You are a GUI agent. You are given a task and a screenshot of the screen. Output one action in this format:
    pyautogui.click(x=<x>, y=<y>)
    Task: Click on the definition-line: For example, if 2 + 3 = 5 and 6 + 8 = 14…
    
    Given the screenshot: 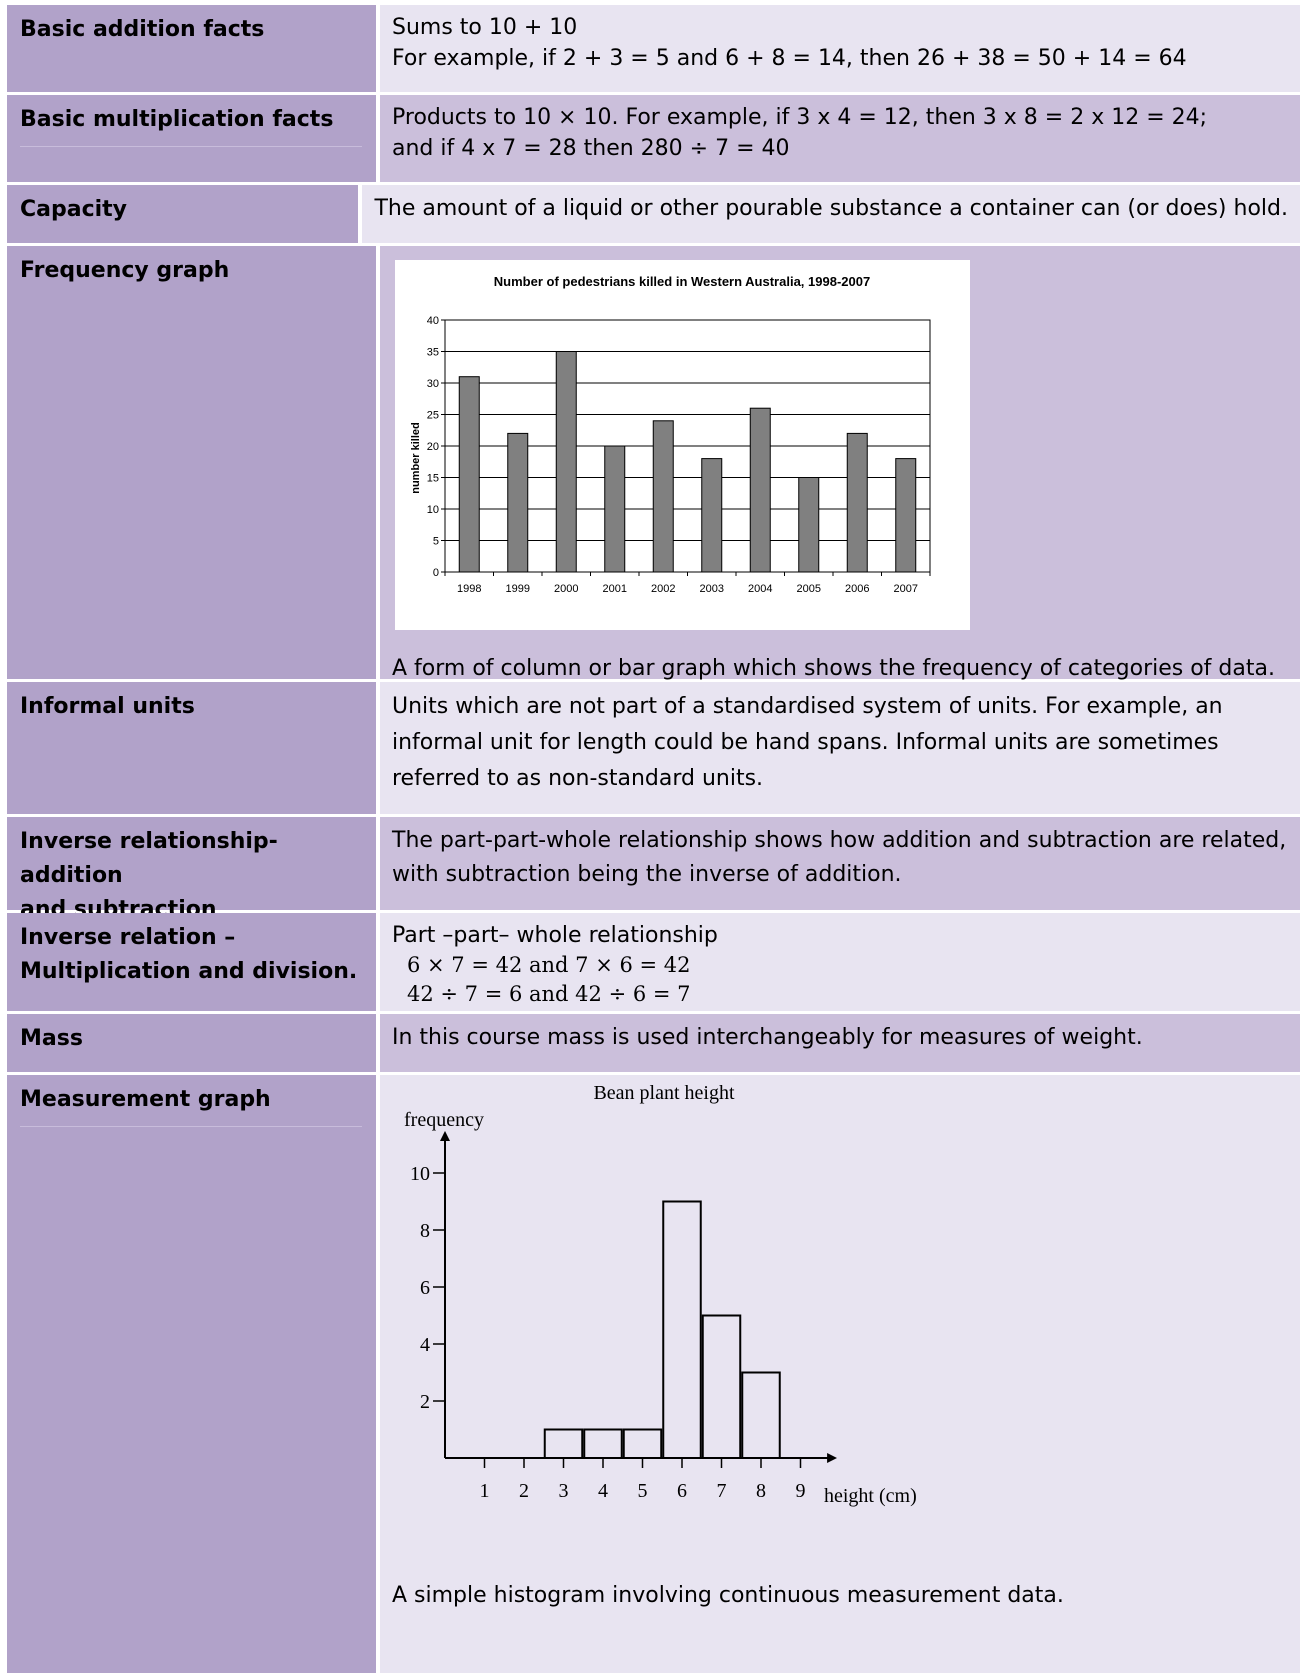 What is the action you would take?
    pyautogui.click(x=789, y=58)
    